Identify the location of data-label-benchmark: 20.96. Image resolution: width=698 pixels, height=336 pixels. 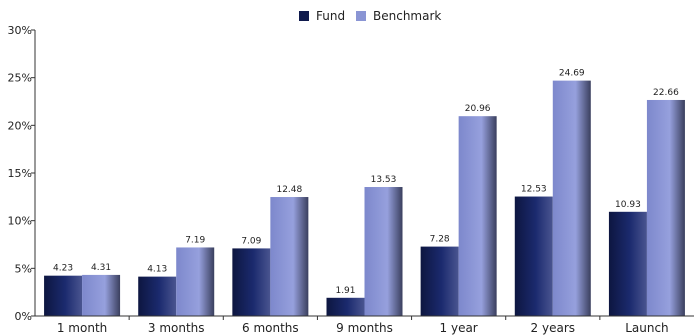
(478, 109).